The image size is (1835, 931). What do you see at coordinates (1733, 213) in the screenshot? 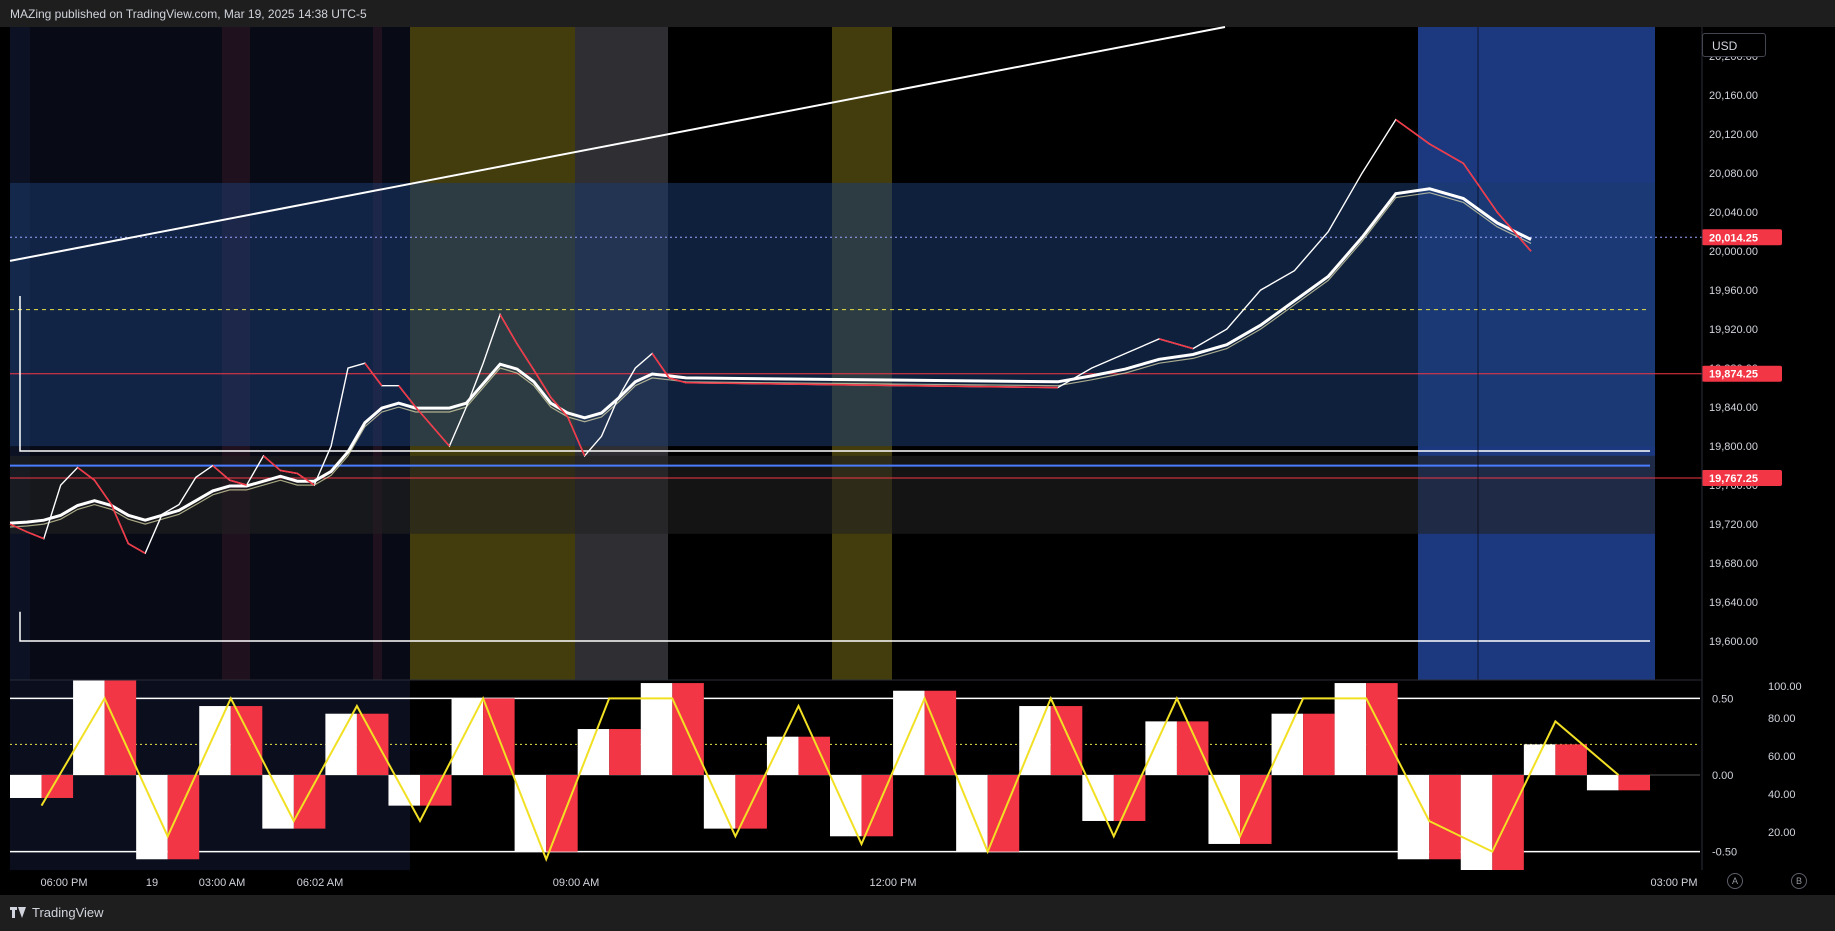
I see `price-tick-label: 20,040.00` at bounding box center [1733, 213].